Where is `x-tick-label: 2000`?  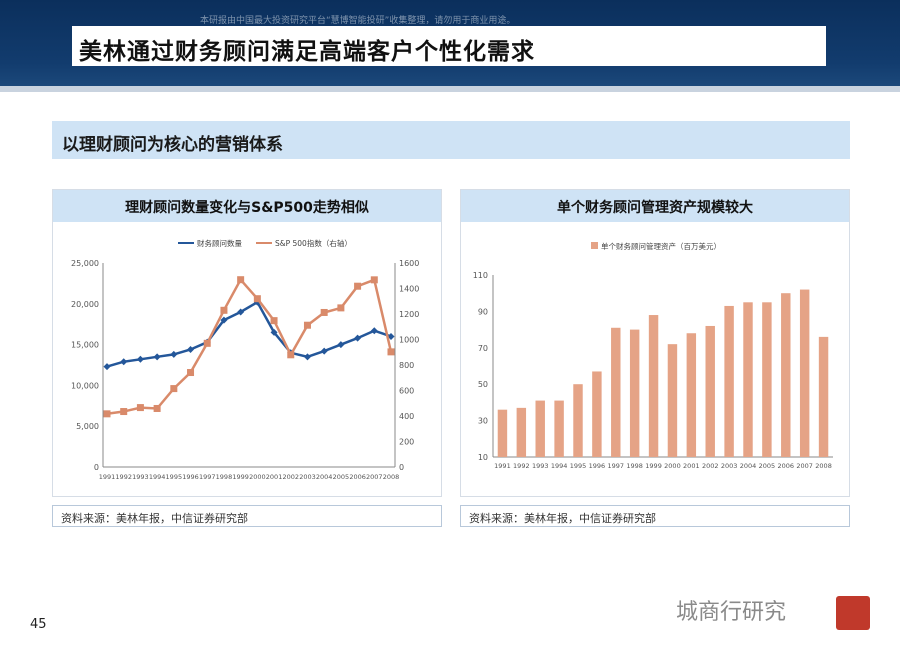
x-tick-label: 2000 is located at coordinates (672, 466).